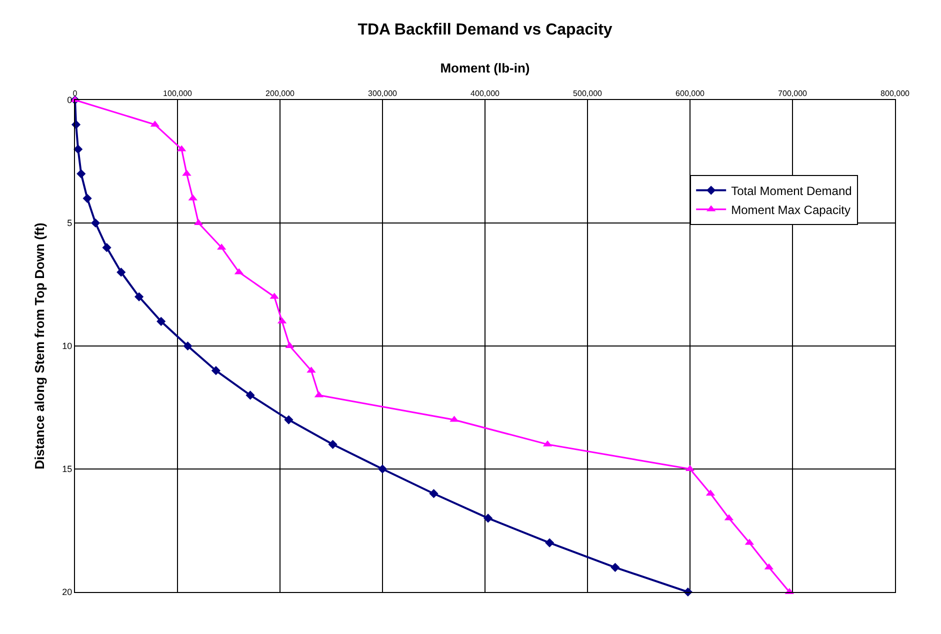 The image size is (941, 634). I want to click on y-tick-label: 15, so click(67, 469).